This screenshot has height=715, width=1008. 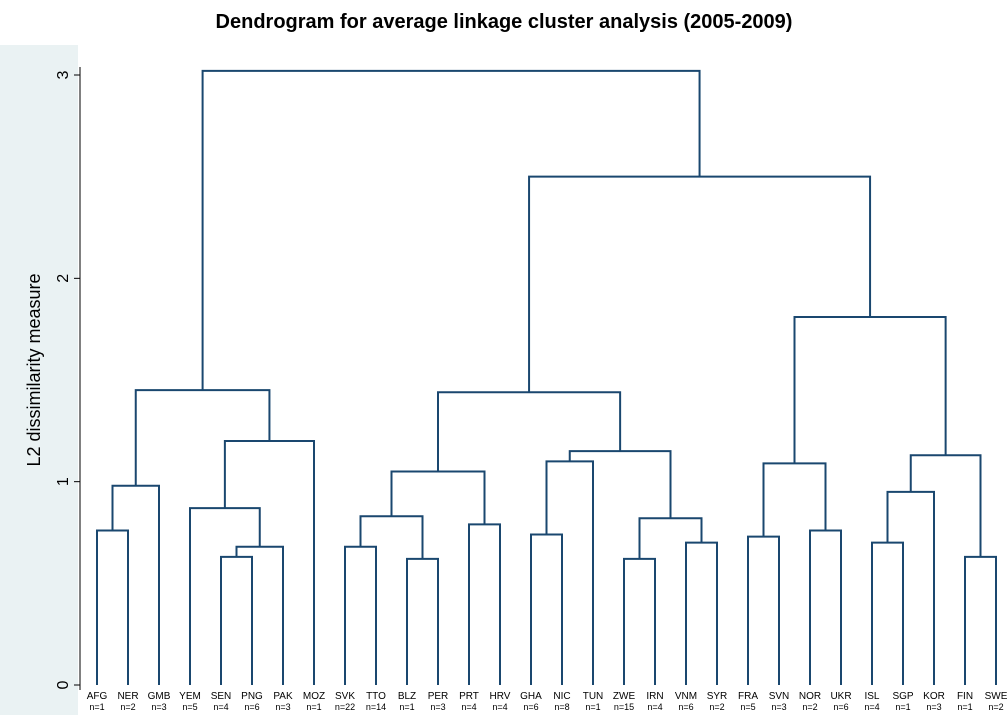 What do you see at coordinates (624, 707) in the screenshot?
I see `leaf-count: n=15` at bounding box center [624, 707].